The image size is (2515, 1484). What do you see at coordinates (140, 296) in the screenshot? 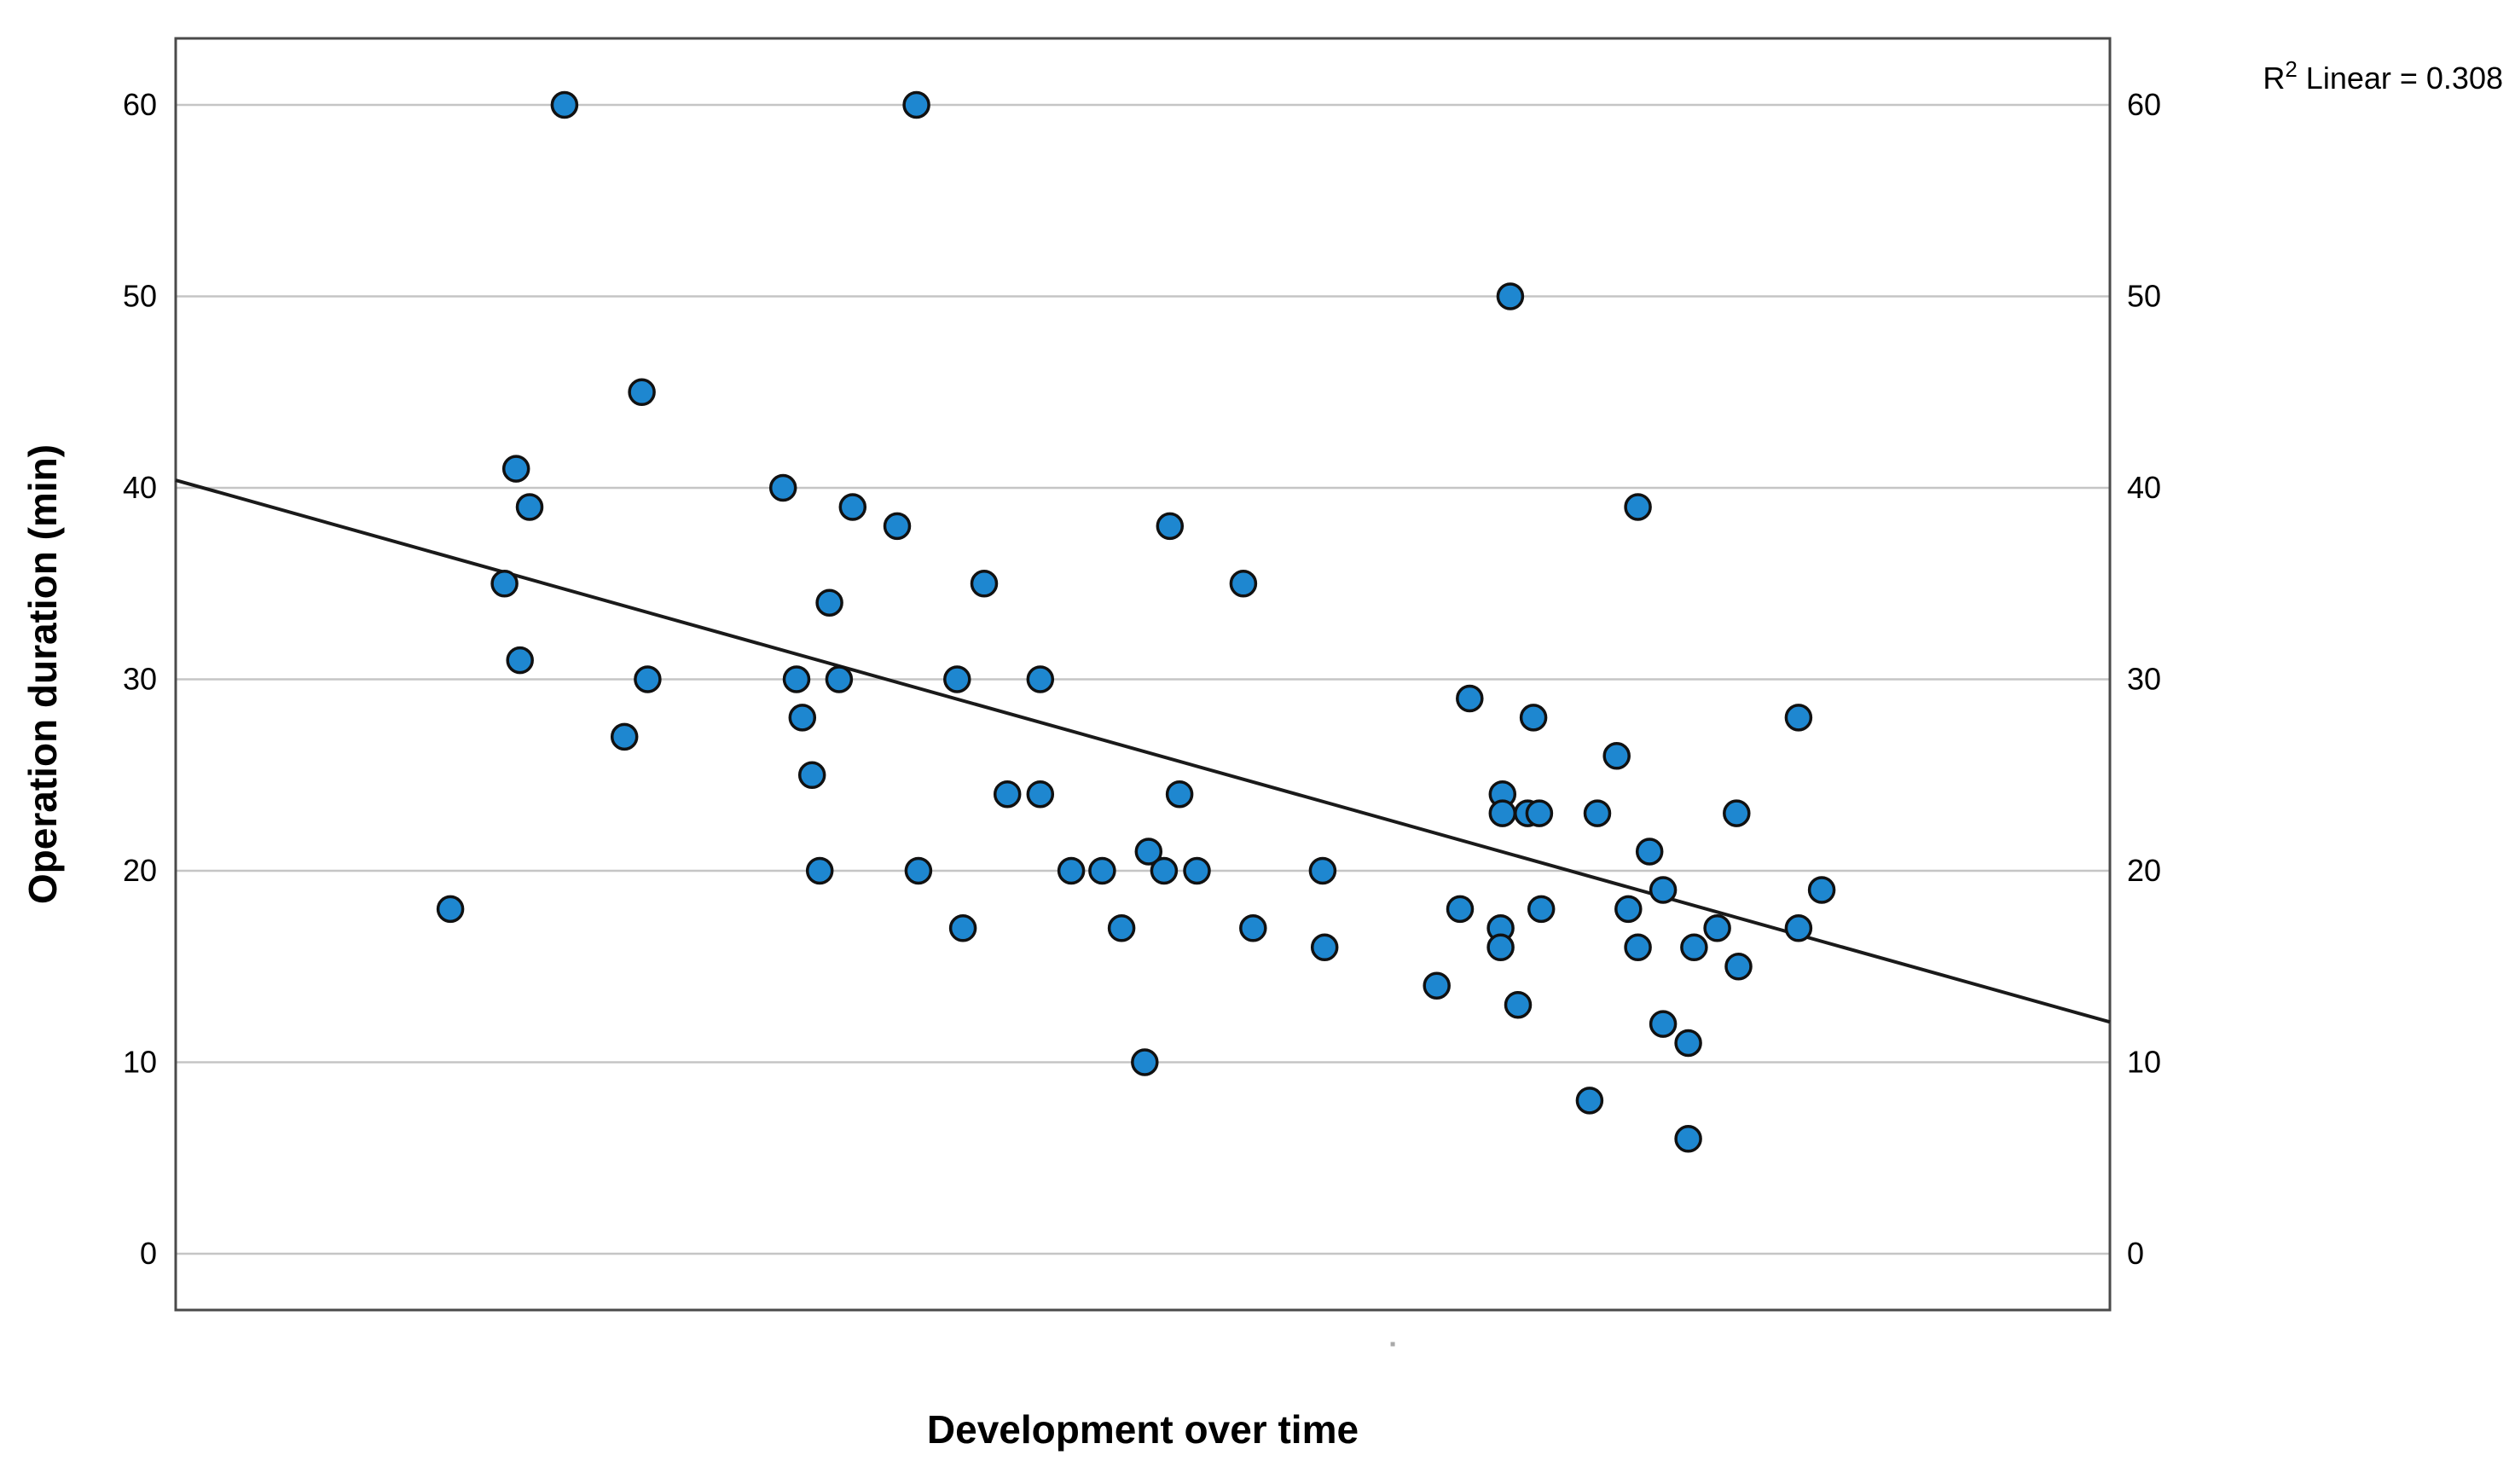
I see `y-tick-label-left-50: 50` at bounding box center [140, 296].